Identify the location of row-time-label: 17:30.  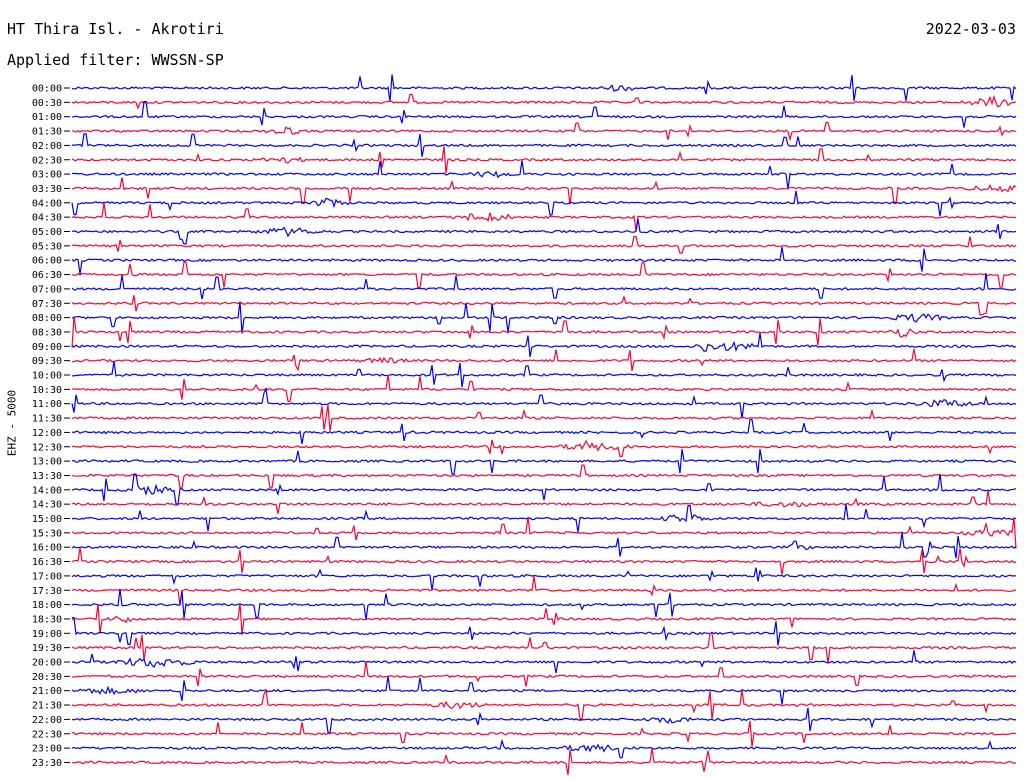
(47, 591).